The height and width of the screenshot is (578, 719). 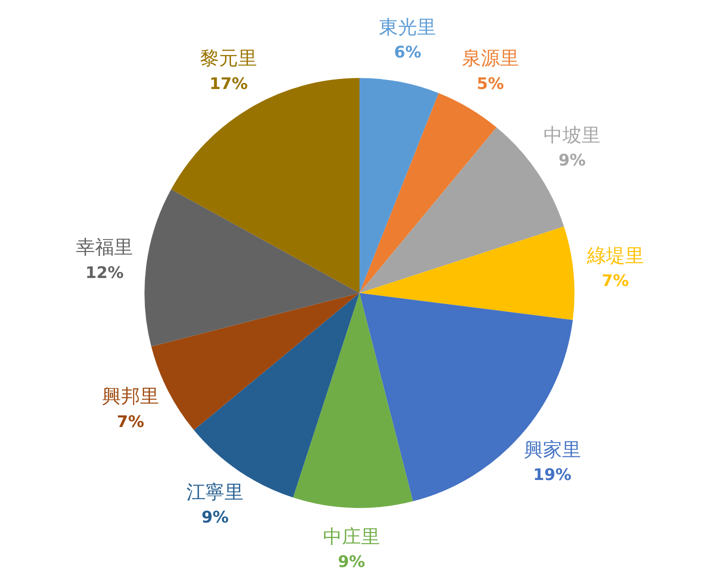 I want to click on slice-label: 黎元里, so click(x=229, y=59).